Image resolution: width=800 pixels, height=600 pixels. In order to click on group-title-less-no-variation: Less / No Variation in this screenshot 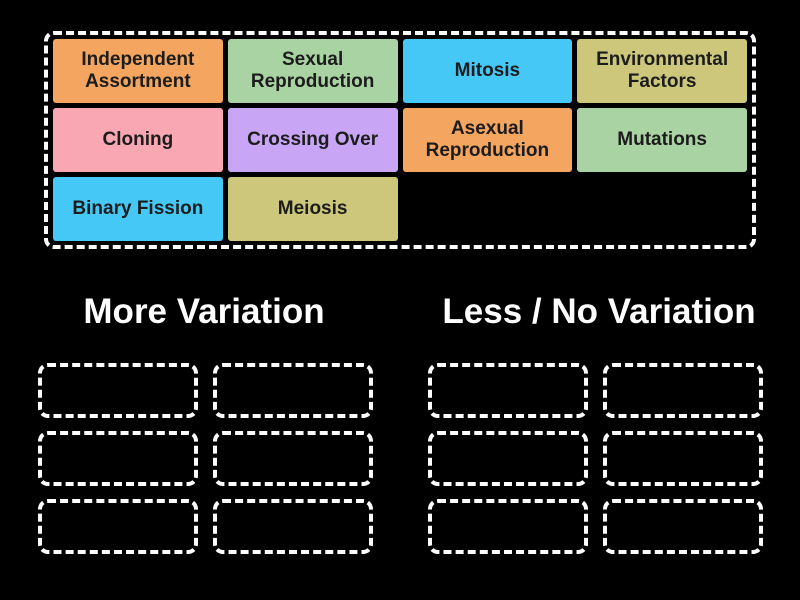, I will do `click(599, 311)`.